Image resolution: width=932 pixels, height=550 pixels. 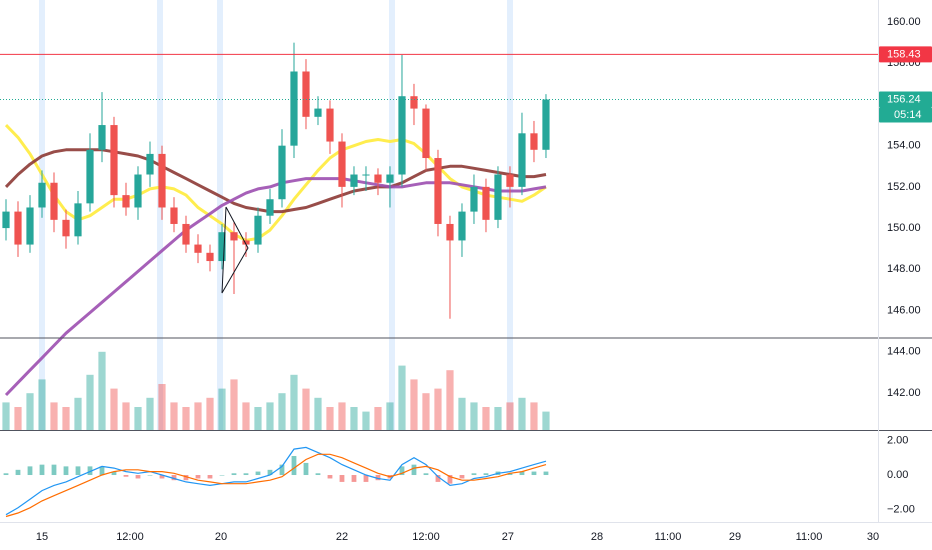 I want to click on x-tick-label: 12:00, so click(x=130, y=537).